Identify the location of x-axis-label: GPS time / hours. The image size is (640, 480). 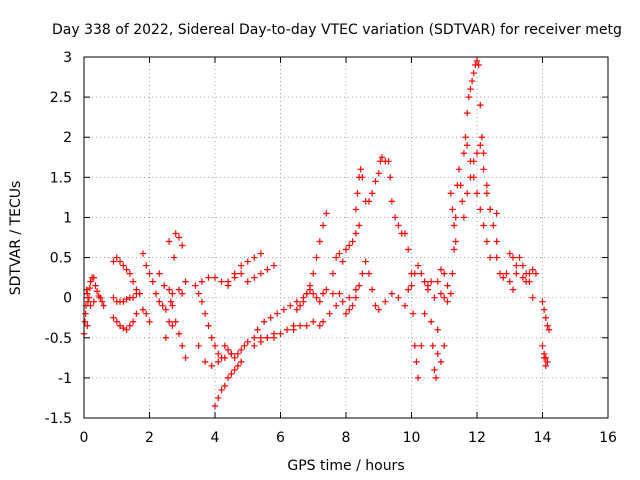
(345, 466).